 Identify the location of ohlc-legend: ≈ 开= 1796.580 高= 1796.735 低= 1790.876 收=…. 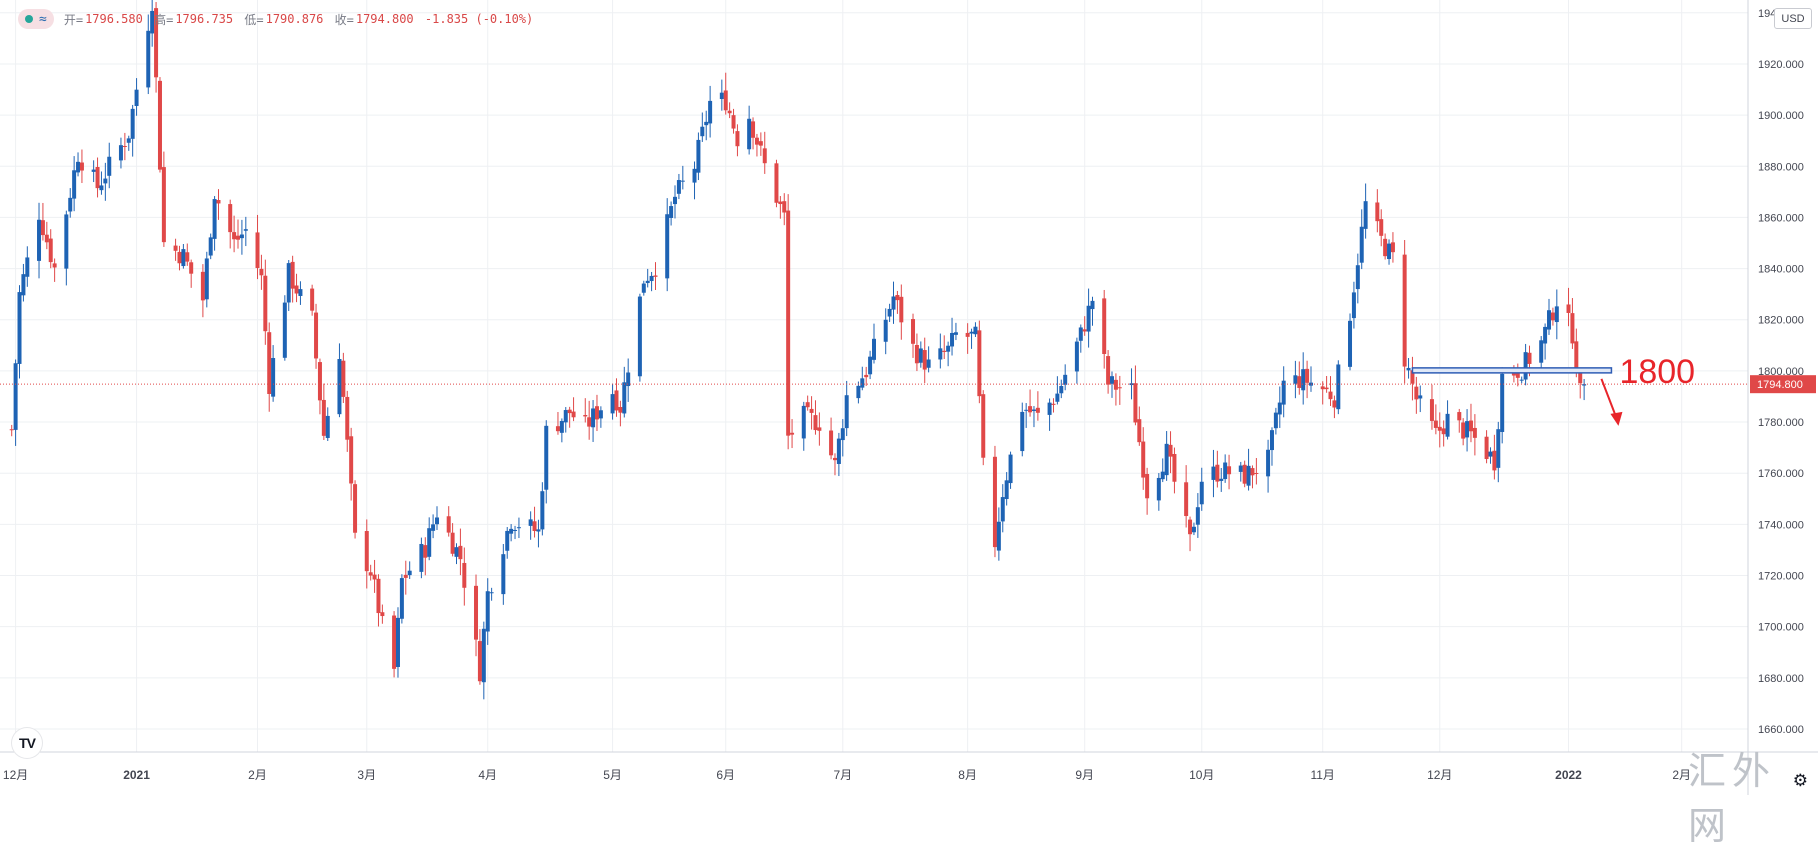
(276, 19).